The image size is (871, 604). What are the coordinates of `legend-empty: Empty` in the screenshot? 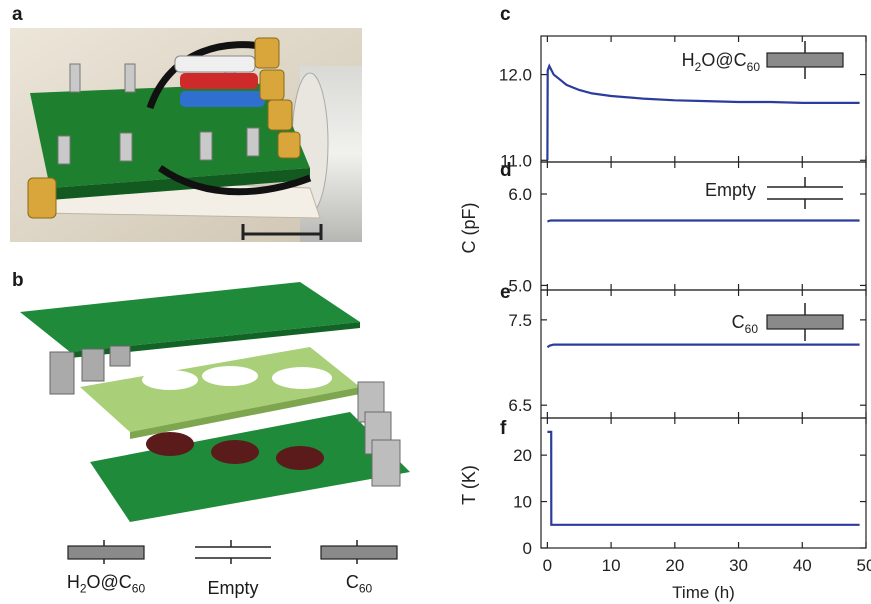 It's located at (730, 190).